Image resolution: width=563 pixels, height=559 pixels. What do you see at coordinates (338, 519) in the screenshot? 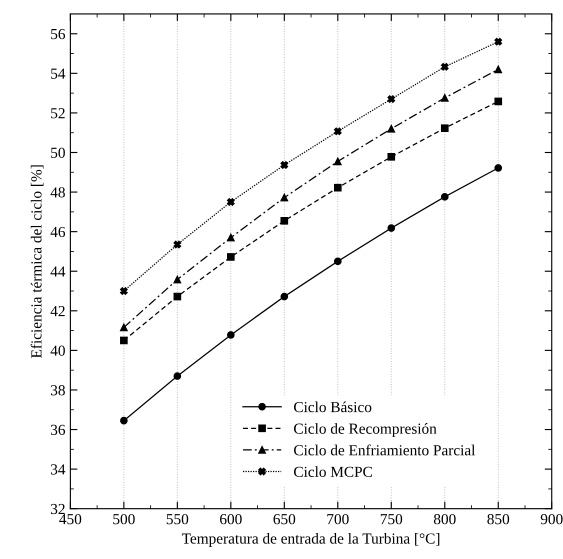
I see `x-tick-label: 700` at bounding box center [338, 519].